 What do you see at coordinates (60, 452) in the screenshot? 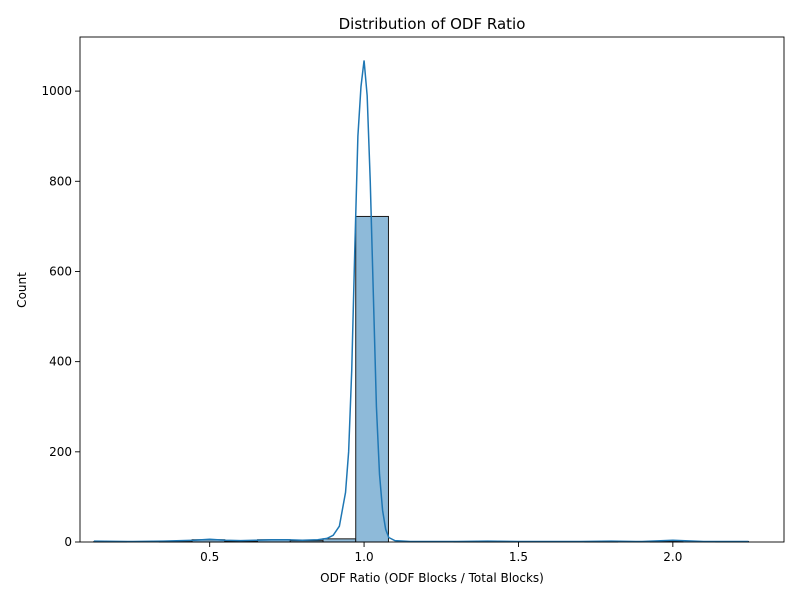
I see `y-tick-label-1: 200` at bounding box center [60, 452].